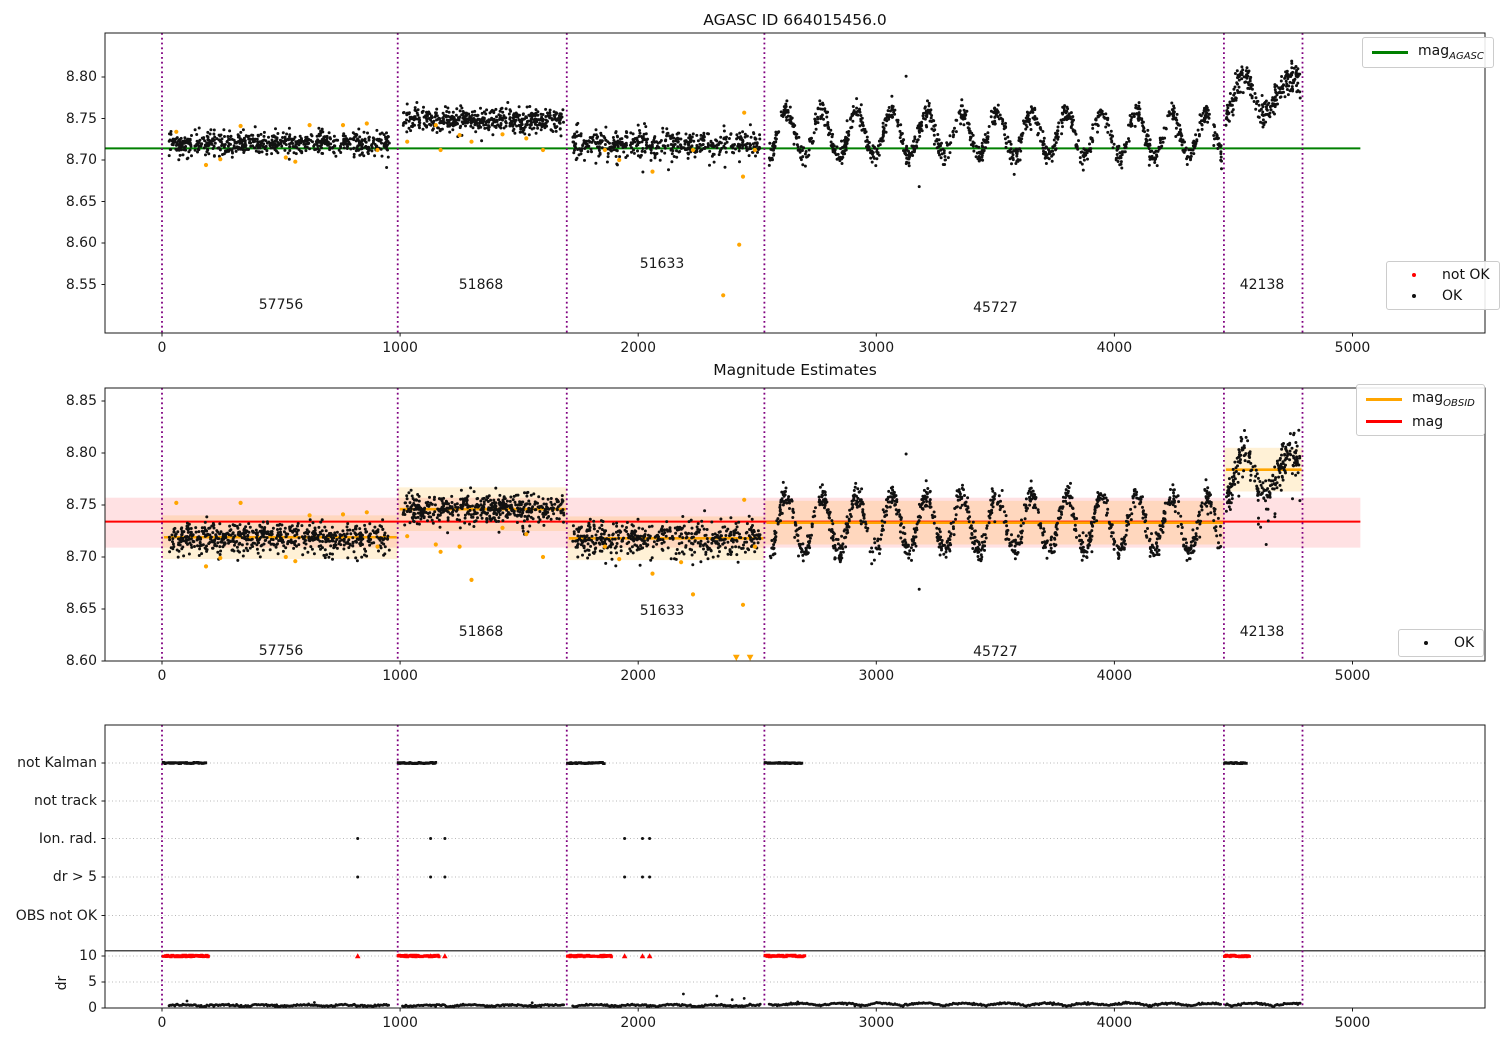 This screenshot has width=1500, height=1050. I want to click on dr-clip-run-markers, so click(706, 956).